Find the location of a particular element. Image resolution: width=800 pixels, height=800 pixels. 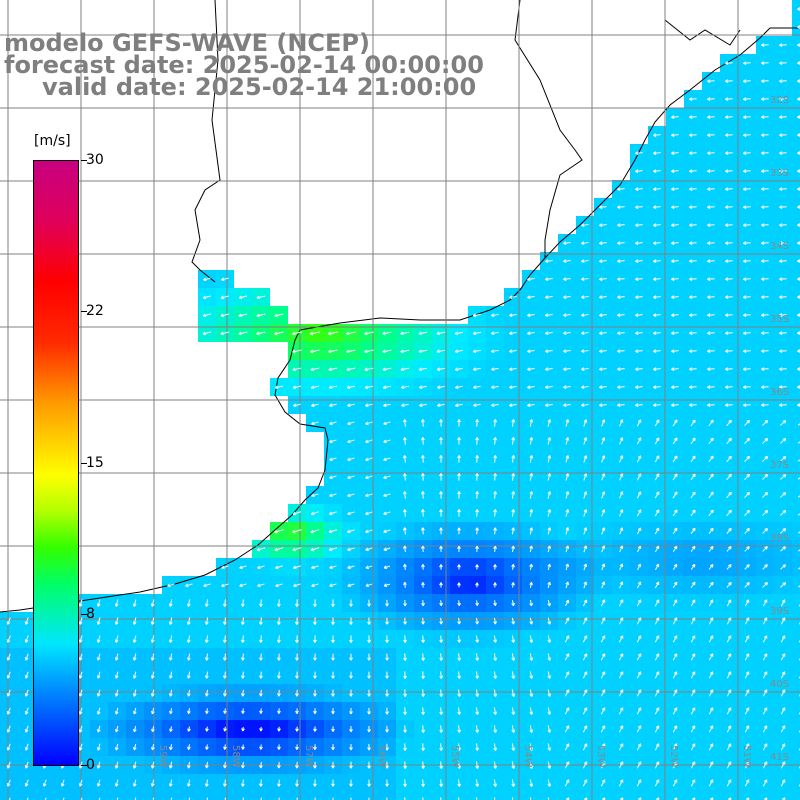

colorbar-label-8: 8 is located at coordinates (90, 614).